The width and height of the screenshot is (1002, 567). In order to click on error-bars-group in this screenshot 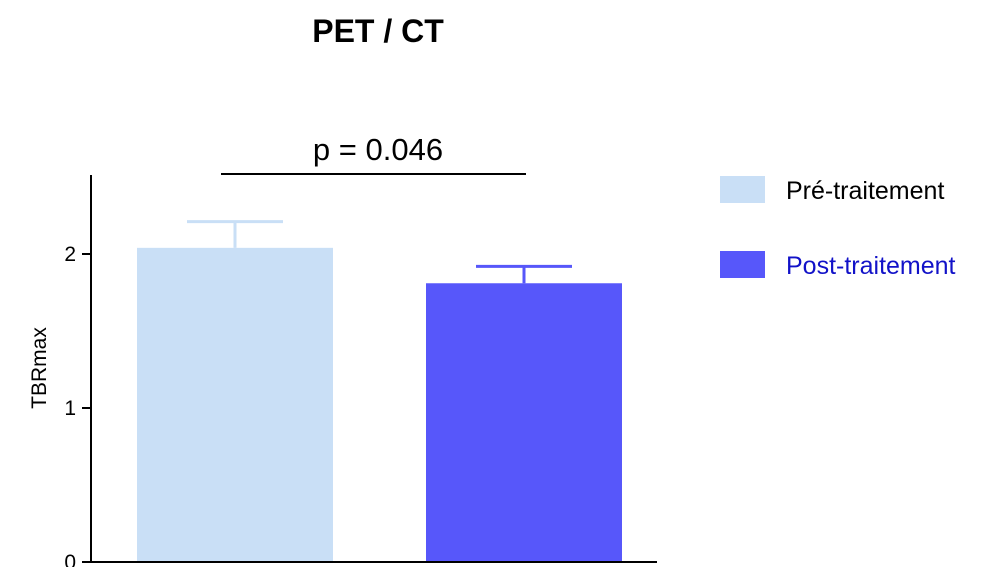, I will do `click(379, 252)`.